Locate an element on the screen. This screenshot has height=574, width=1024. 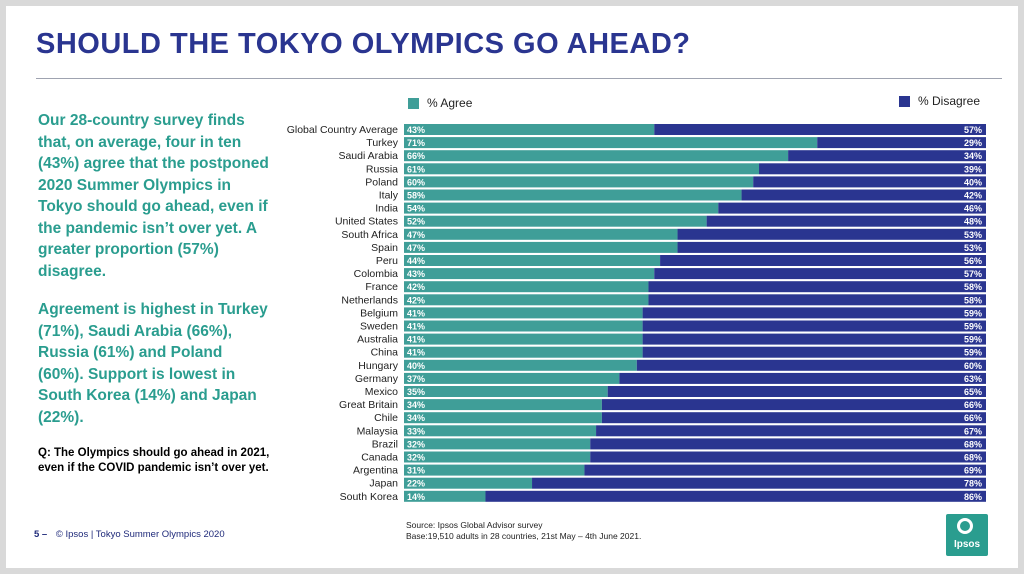
agree-value-label: 33% is located at coordinates (416, 431).